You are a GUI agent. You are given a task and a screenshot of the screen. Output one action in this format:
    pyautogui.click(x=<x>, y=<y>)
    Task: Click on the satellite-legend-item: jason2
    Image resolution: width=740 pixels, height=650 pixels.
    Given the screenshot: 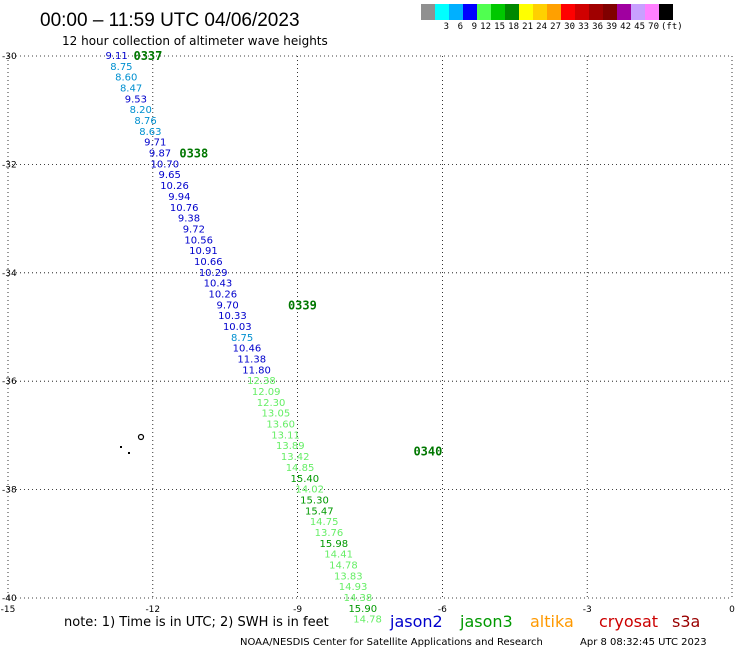 What is the action you would take?
    pyautogui.click(x=416, y=621)
    